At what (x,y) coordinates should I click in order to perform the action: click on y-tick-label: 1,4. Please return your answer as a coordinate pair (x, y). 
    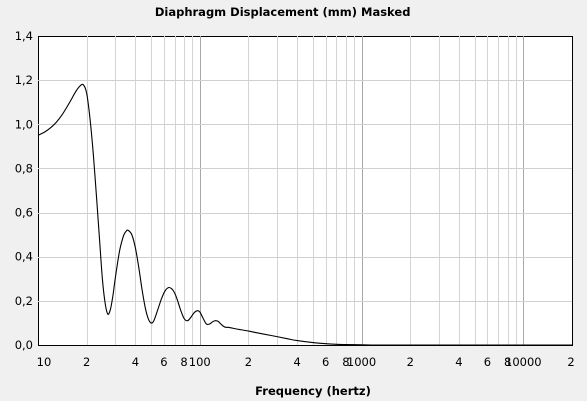
    Looking at the image, I should click on (24, 36).